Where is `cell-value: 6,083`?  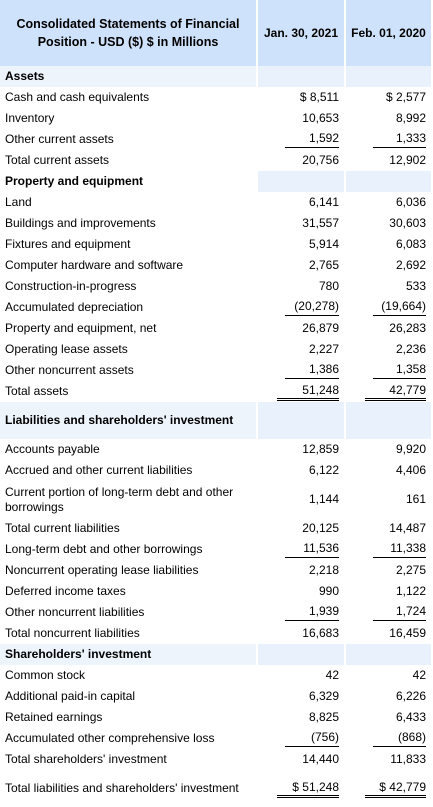
cell-value: 6,083 is located at coordinates (410, 244).